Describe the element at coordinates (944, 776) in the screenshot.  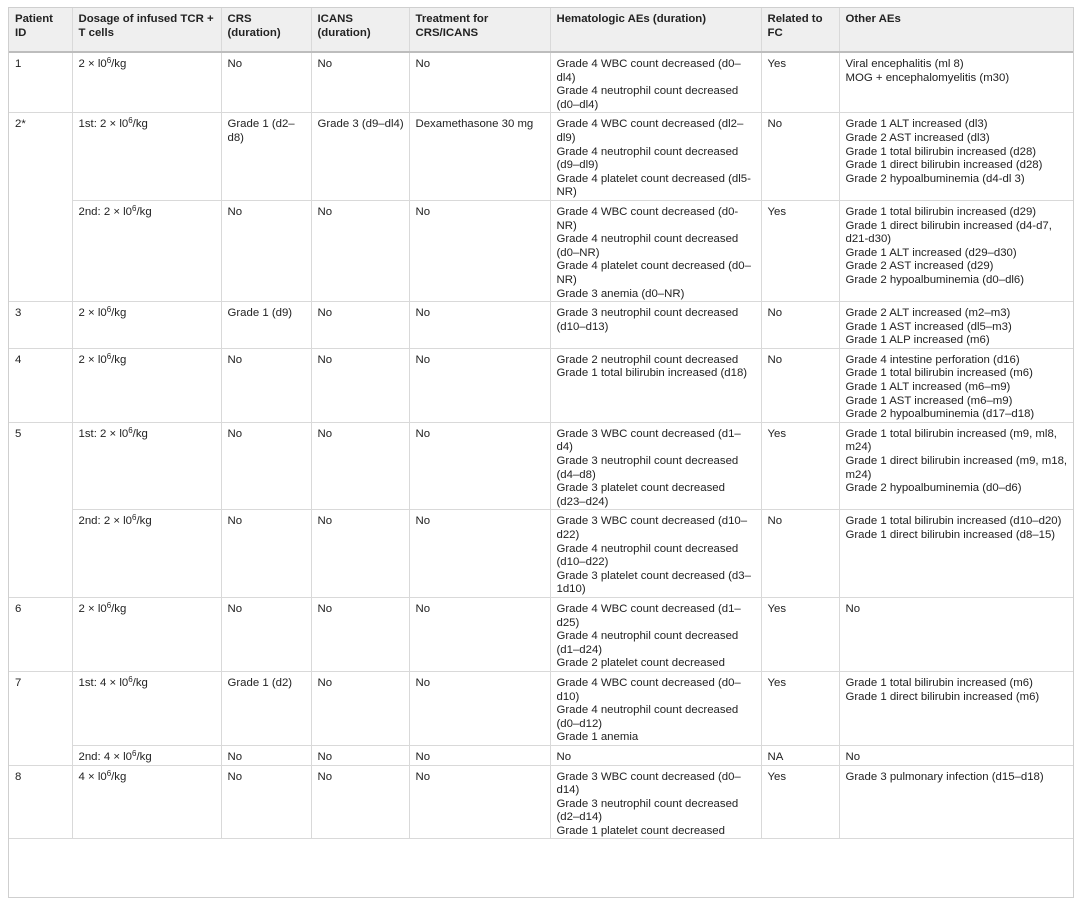
I see `other-ae-line: Grade 3 pulmonary infection (d15–d18)` at that location.